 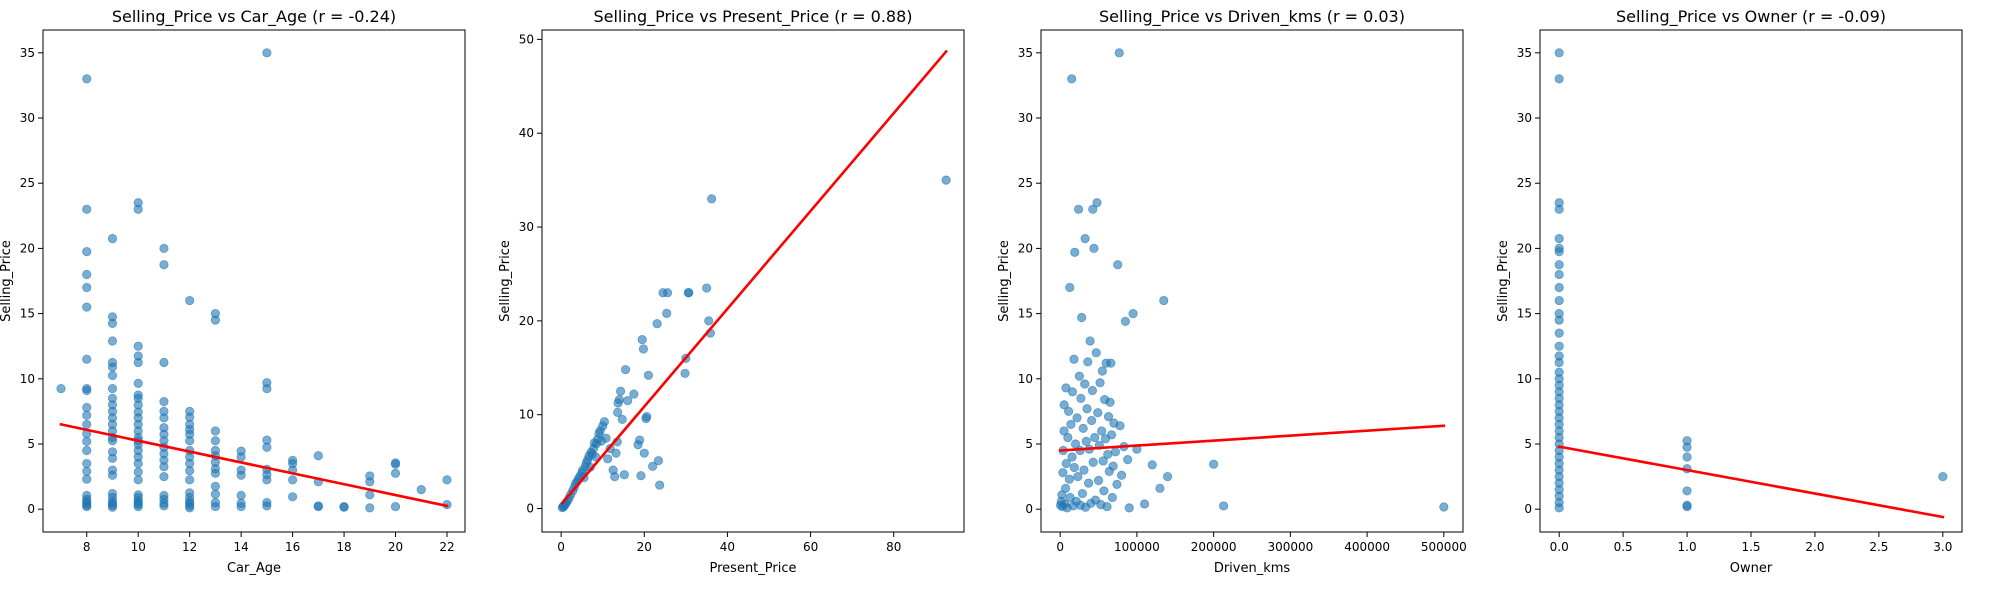 What do you see at coordinates (893, 547) in the screenshot?
I see `x-tick-label: 80` at bounding box center [893, 547].